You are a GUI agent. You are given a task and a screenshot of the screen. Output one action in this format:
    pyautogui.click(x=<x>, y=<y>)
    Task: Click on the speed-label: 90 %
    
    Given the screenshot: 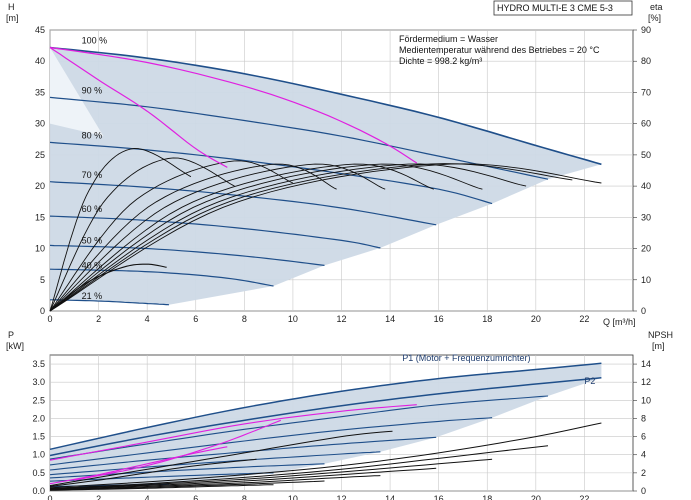 What is the action you would take?
    pyautogui.click(x=92, y=91)
    